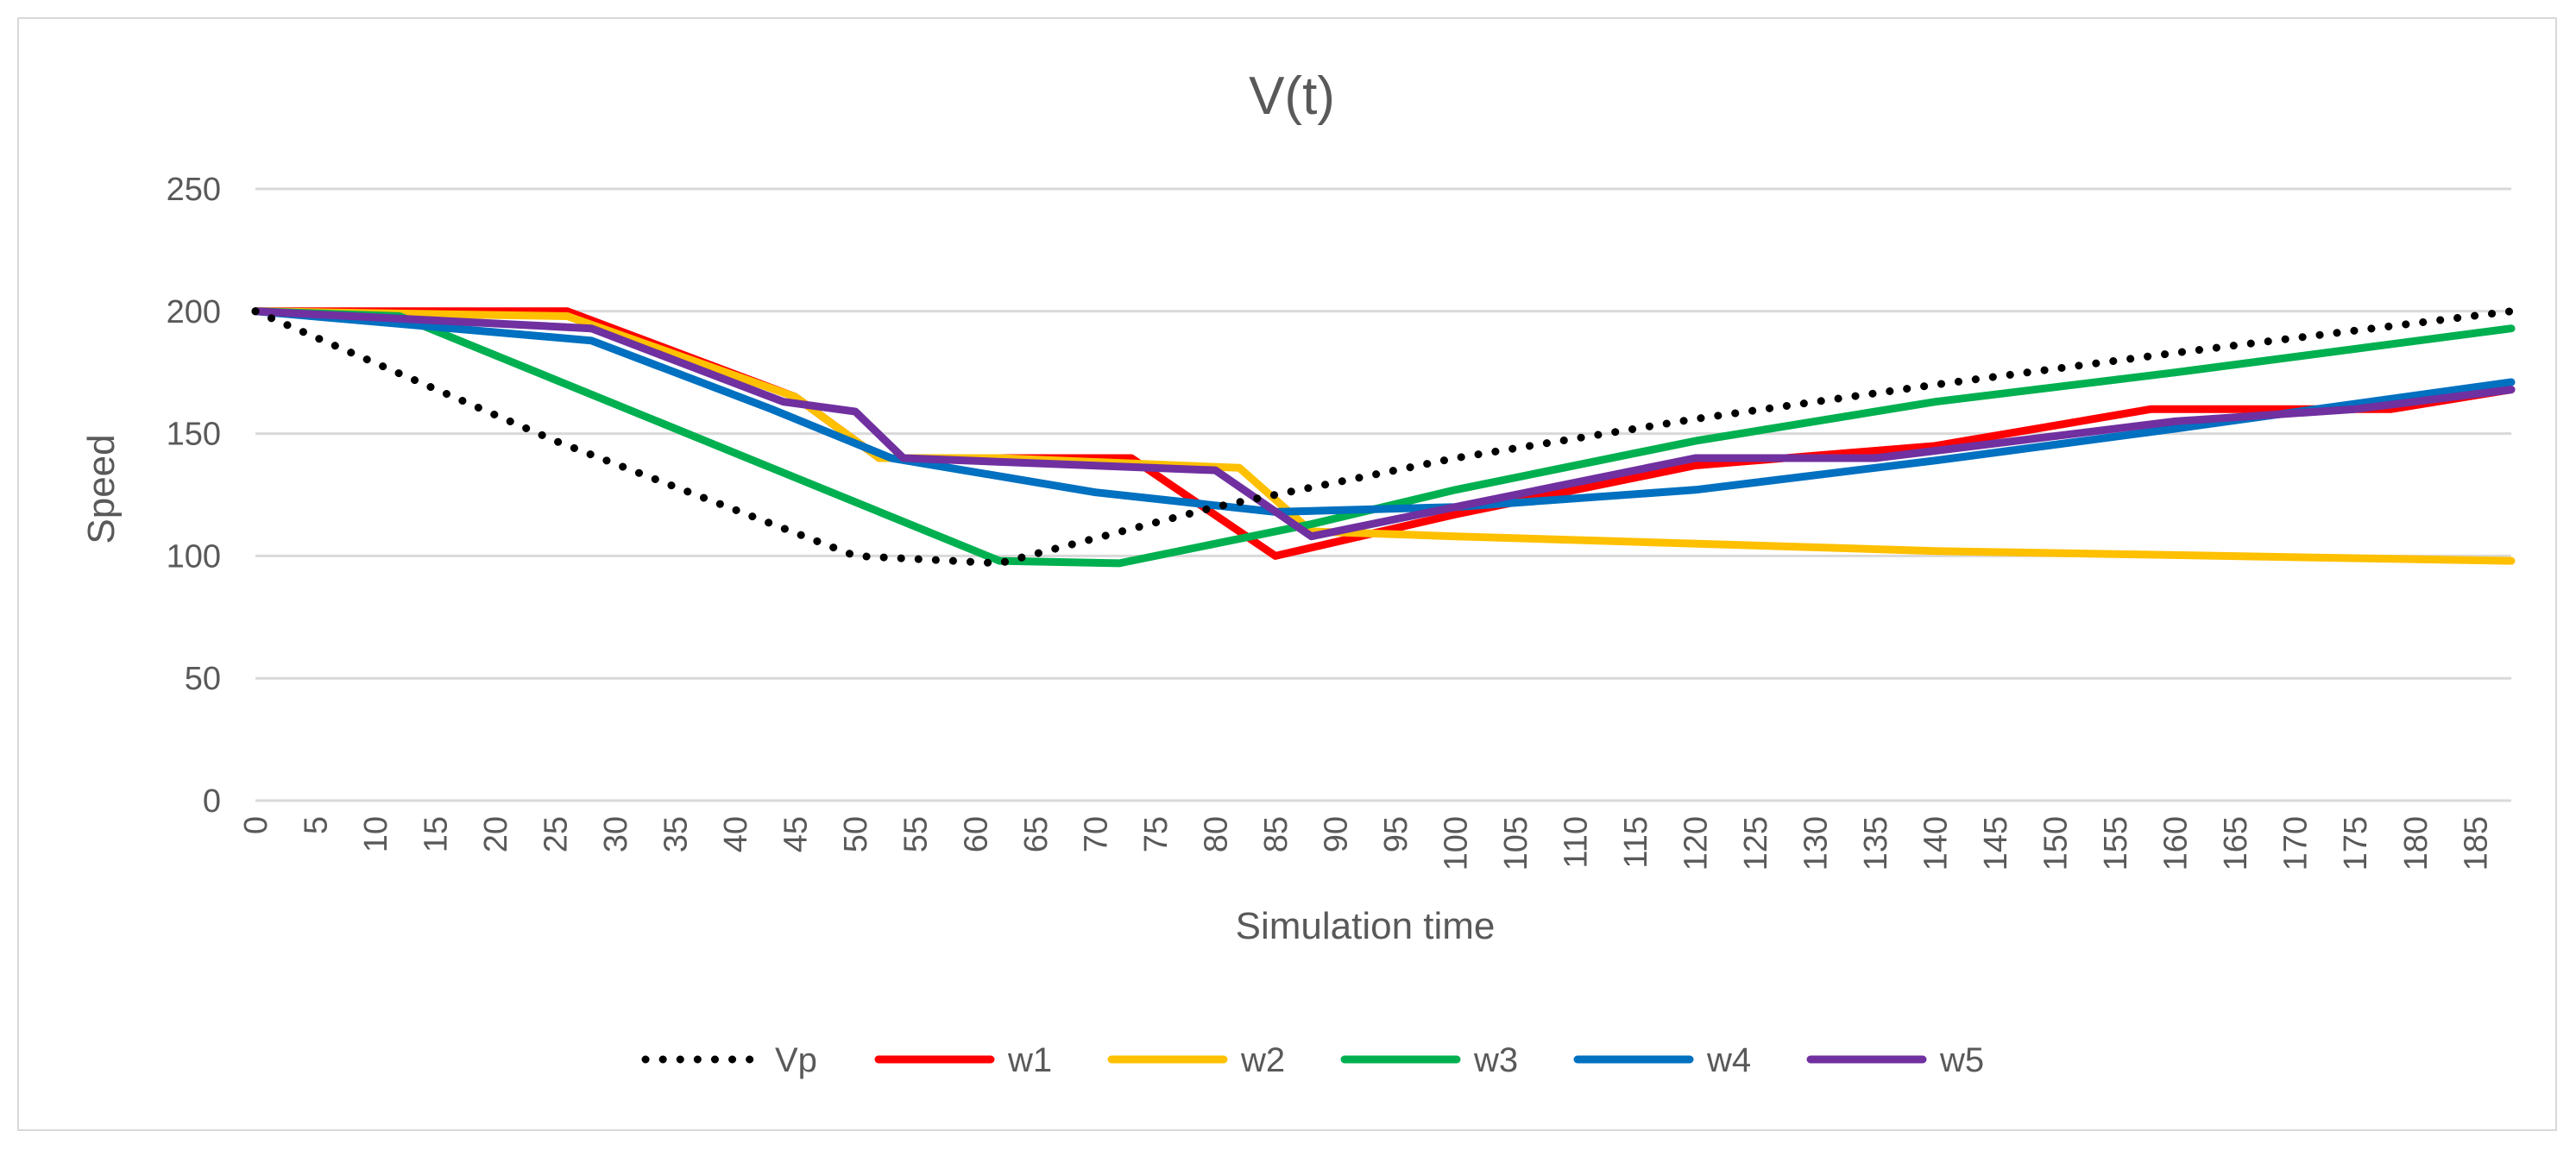  I want to click on x-tick-label: 0, so click(256, 825).